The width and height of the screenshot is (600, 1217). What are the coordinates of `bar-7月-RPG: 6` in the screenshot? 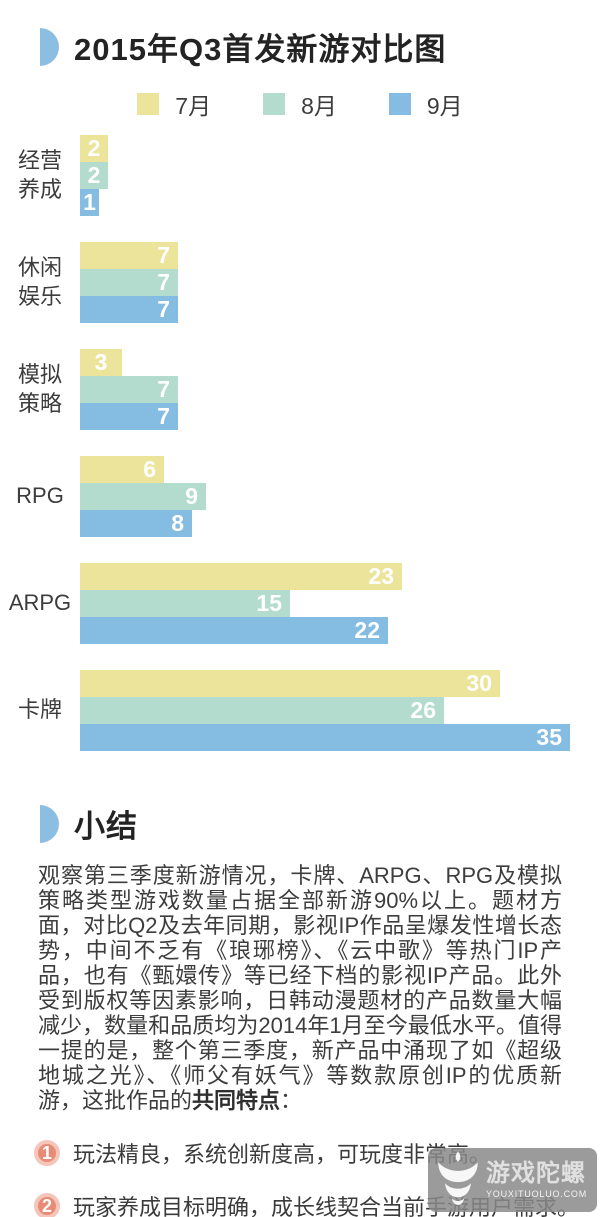 It's located at (122, 469).